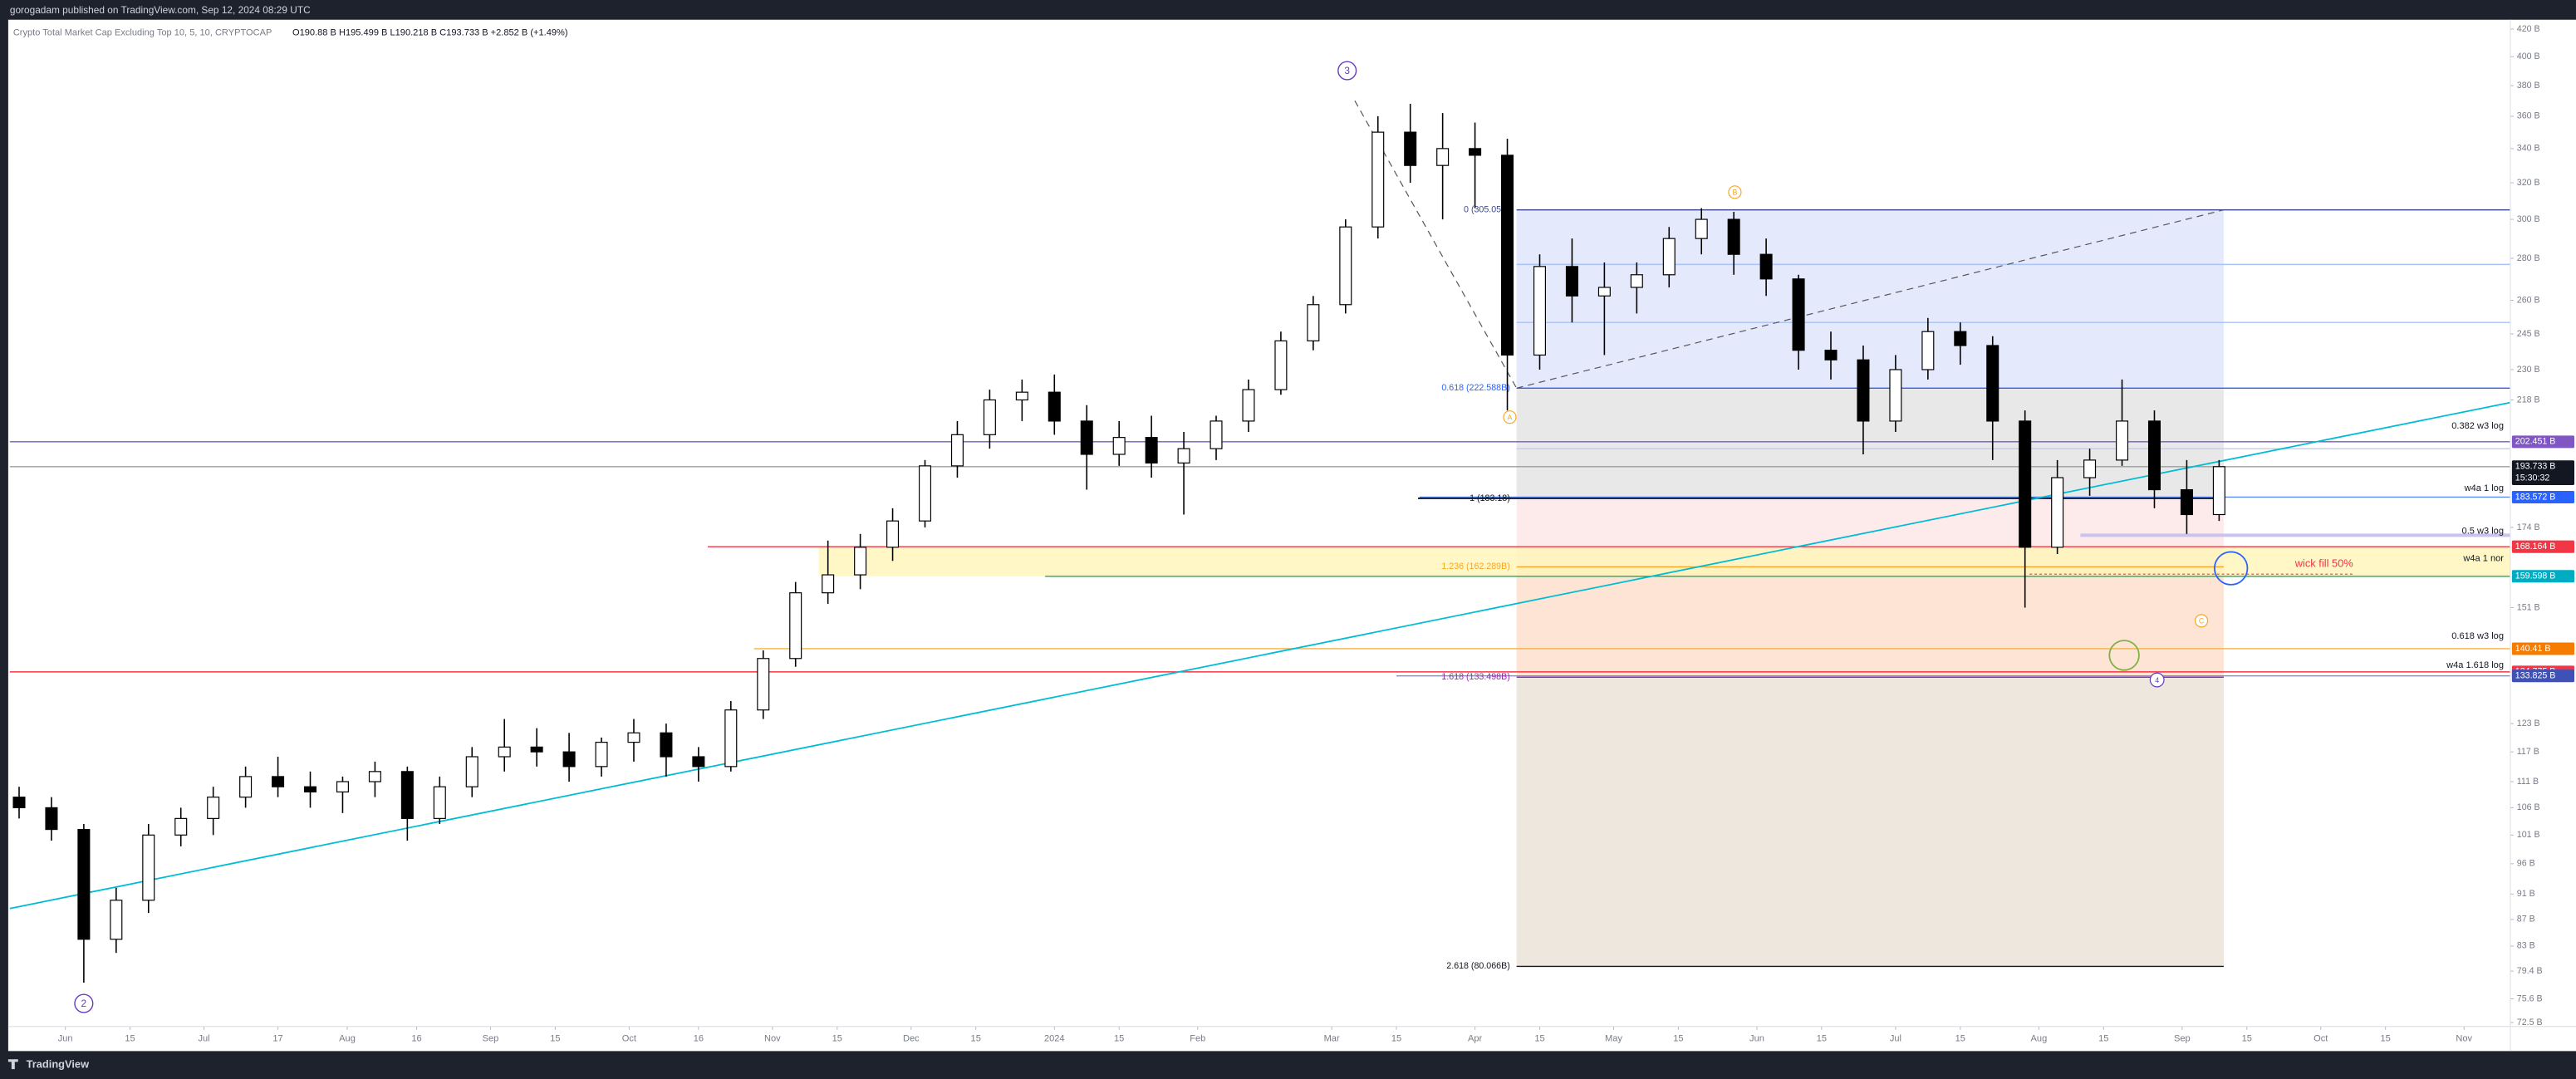 The width and height of the screenshot is (2576, 1079). Describe the element at coordinates (2533, 649) in the screenshot. I see `price-tag-label: 140.41 B` at that location.